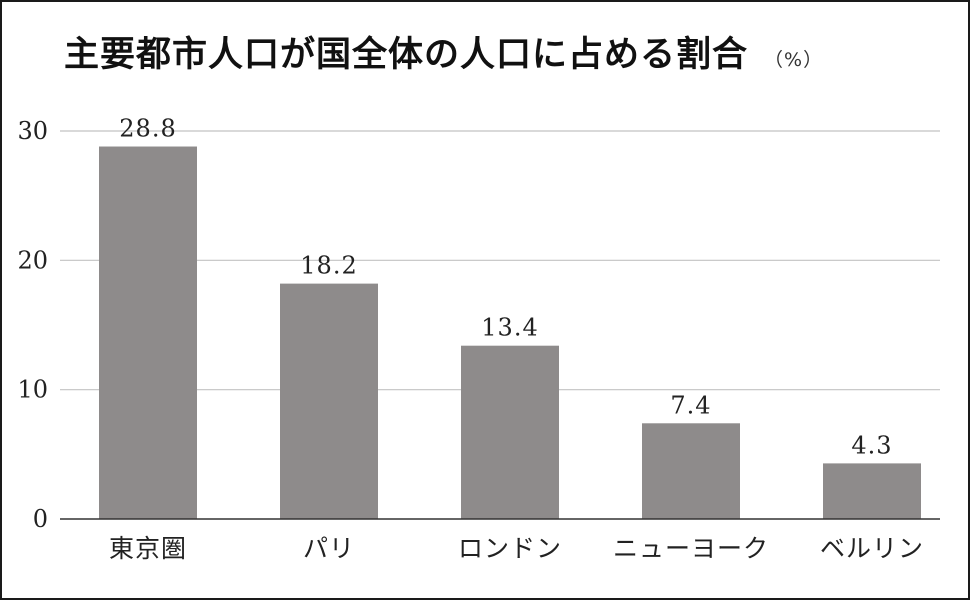 This screenshot has width=970, height=600. I want to click on data-label-5: 4.3, so click(871, 445).